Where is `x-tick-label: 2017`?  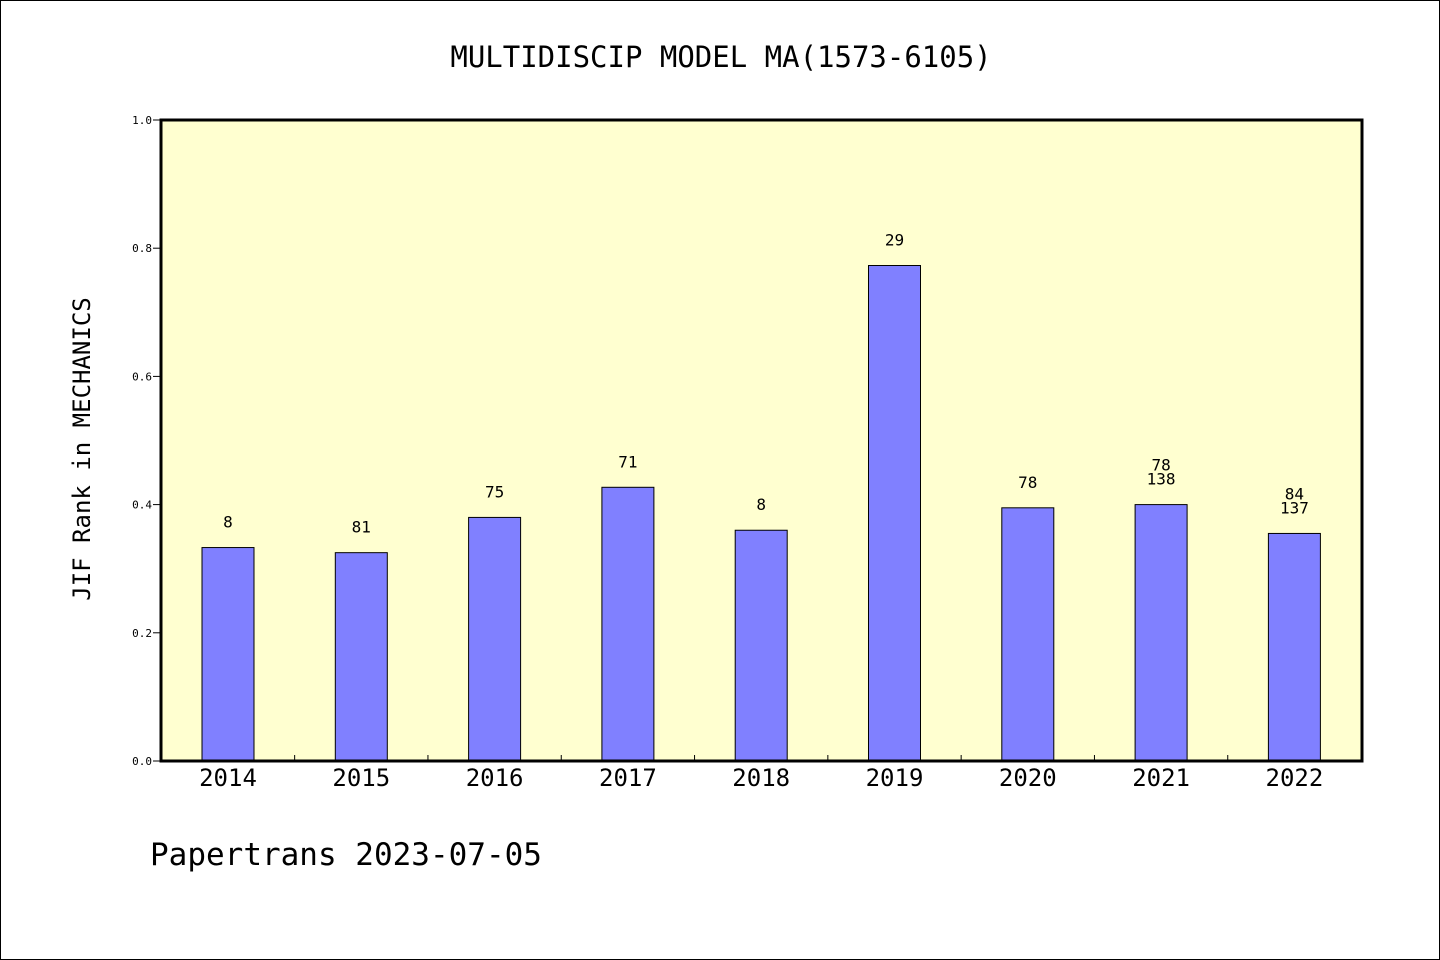 x-tick-label: 2017 is located at coordinates (628, 778).